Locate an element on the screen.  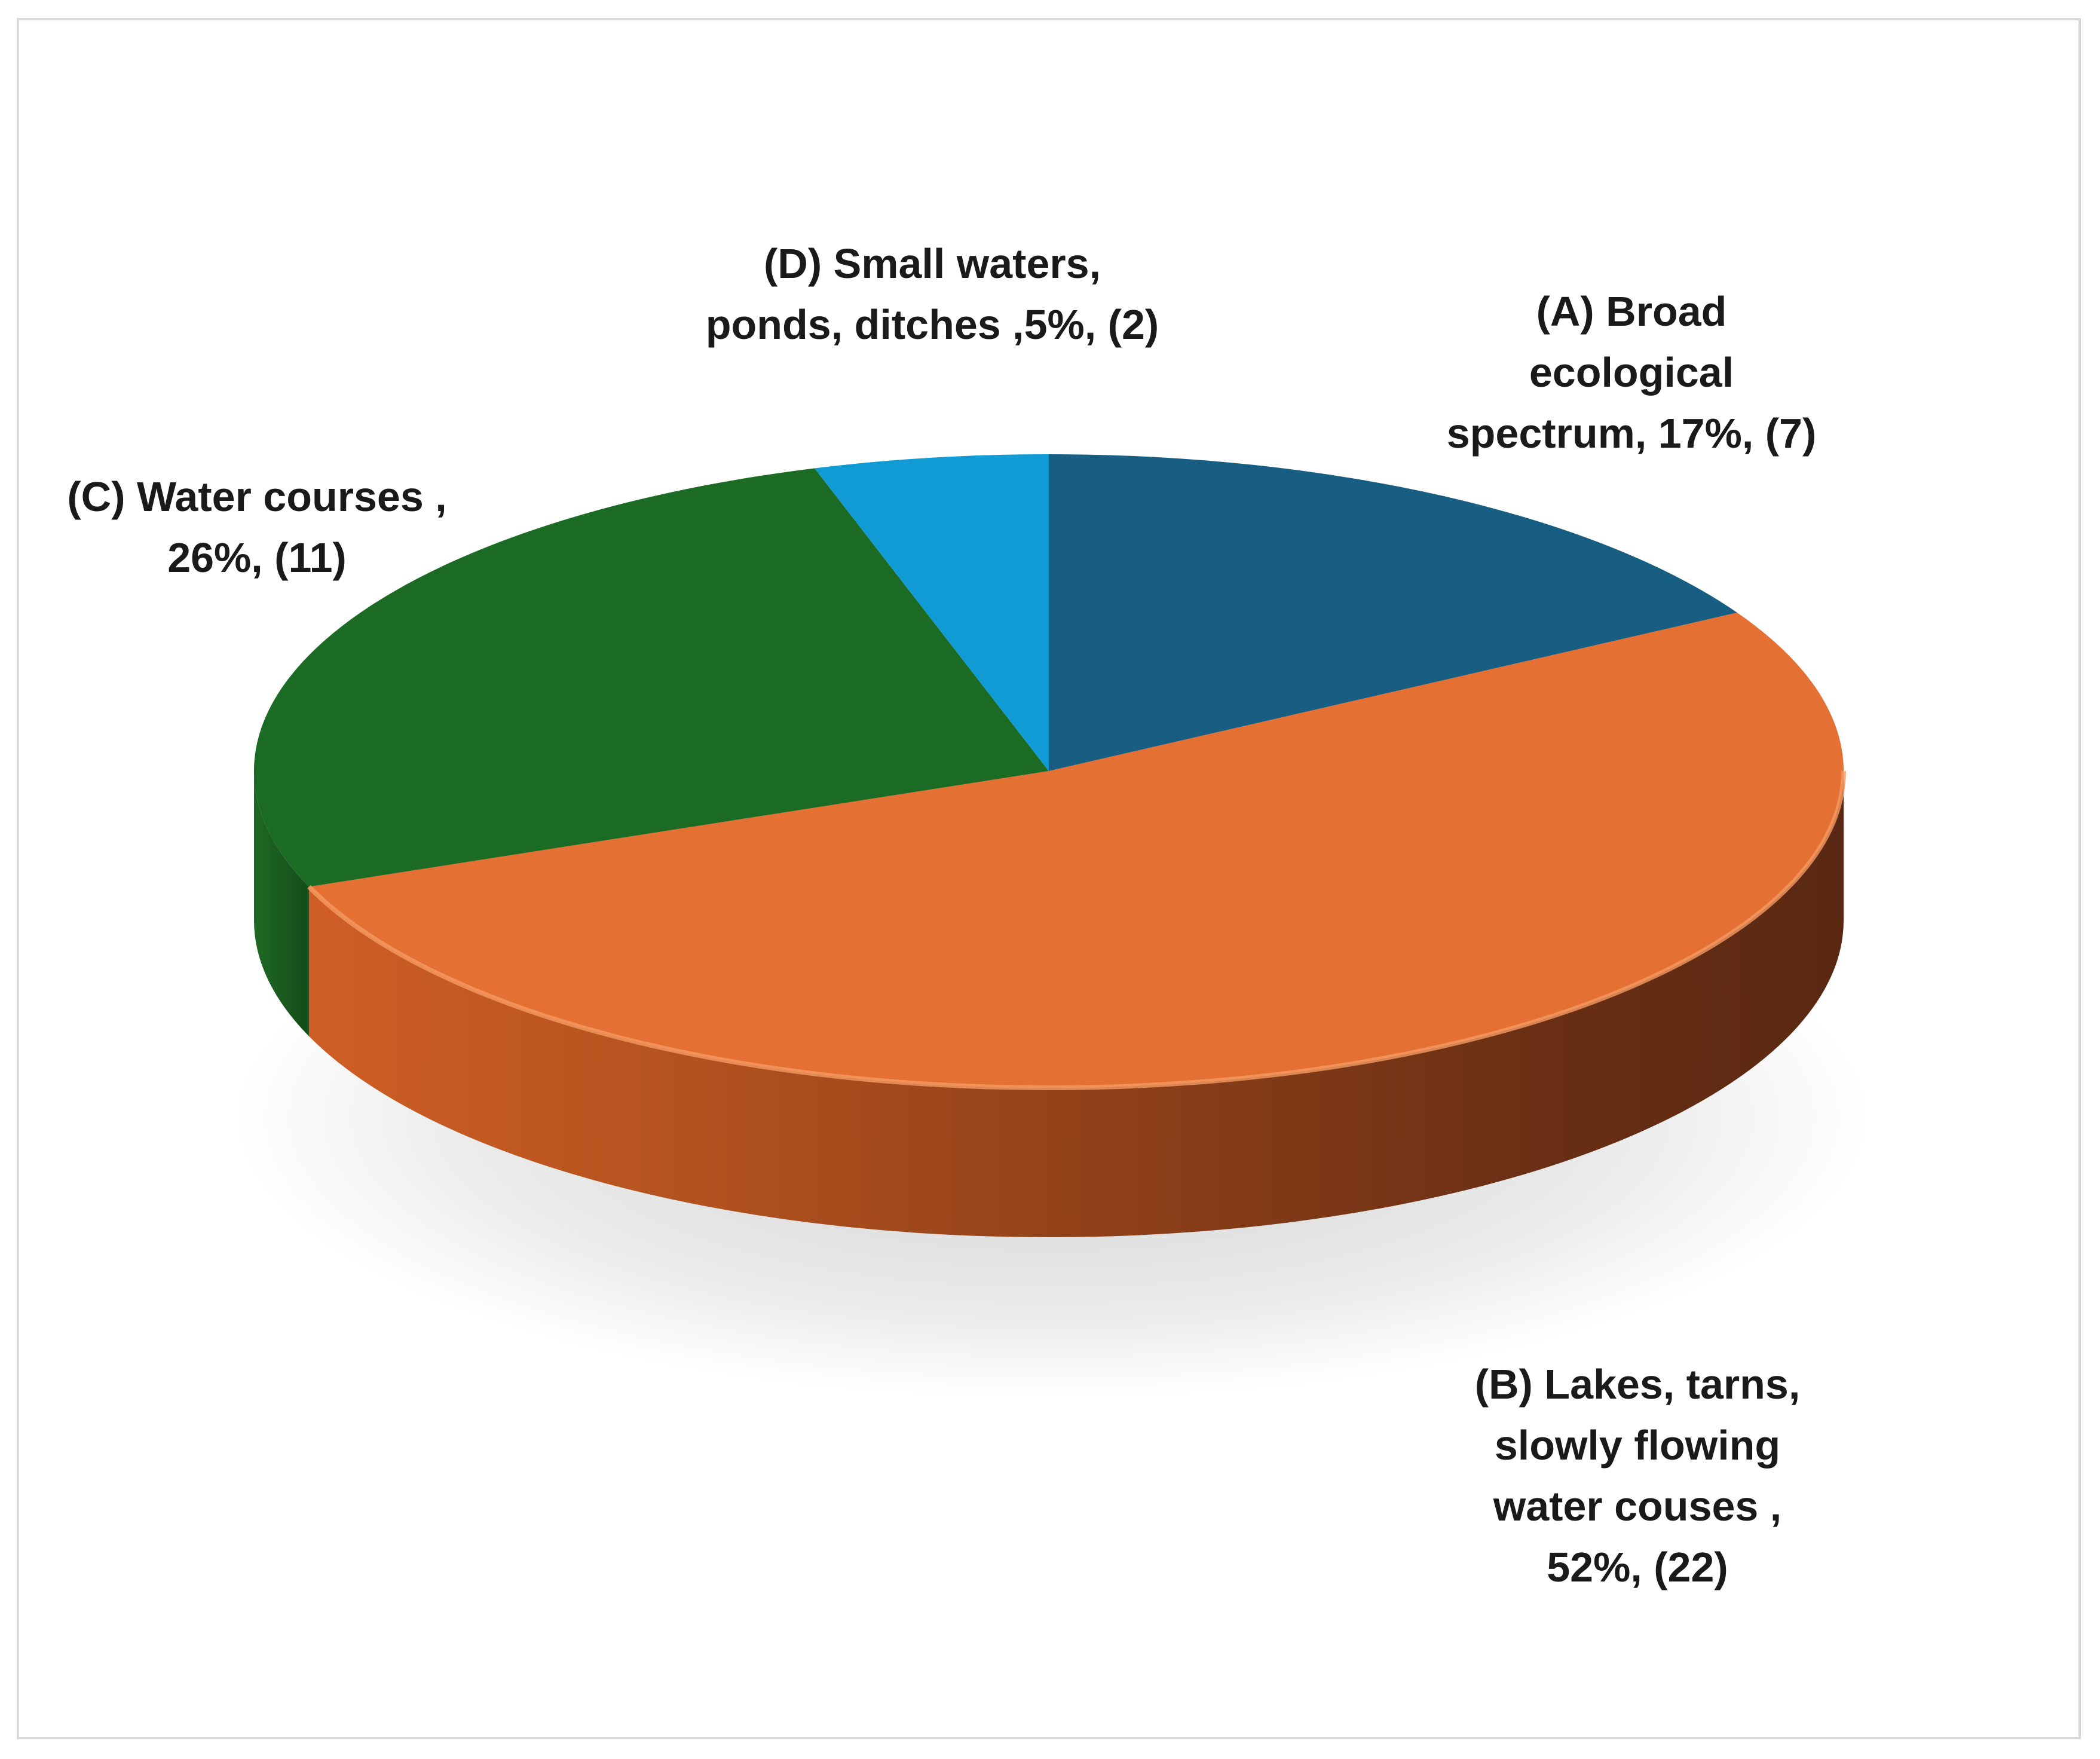
label-slice-a-line-3: spectrum, 17%, (7) is located at coordinates (1632, 433).